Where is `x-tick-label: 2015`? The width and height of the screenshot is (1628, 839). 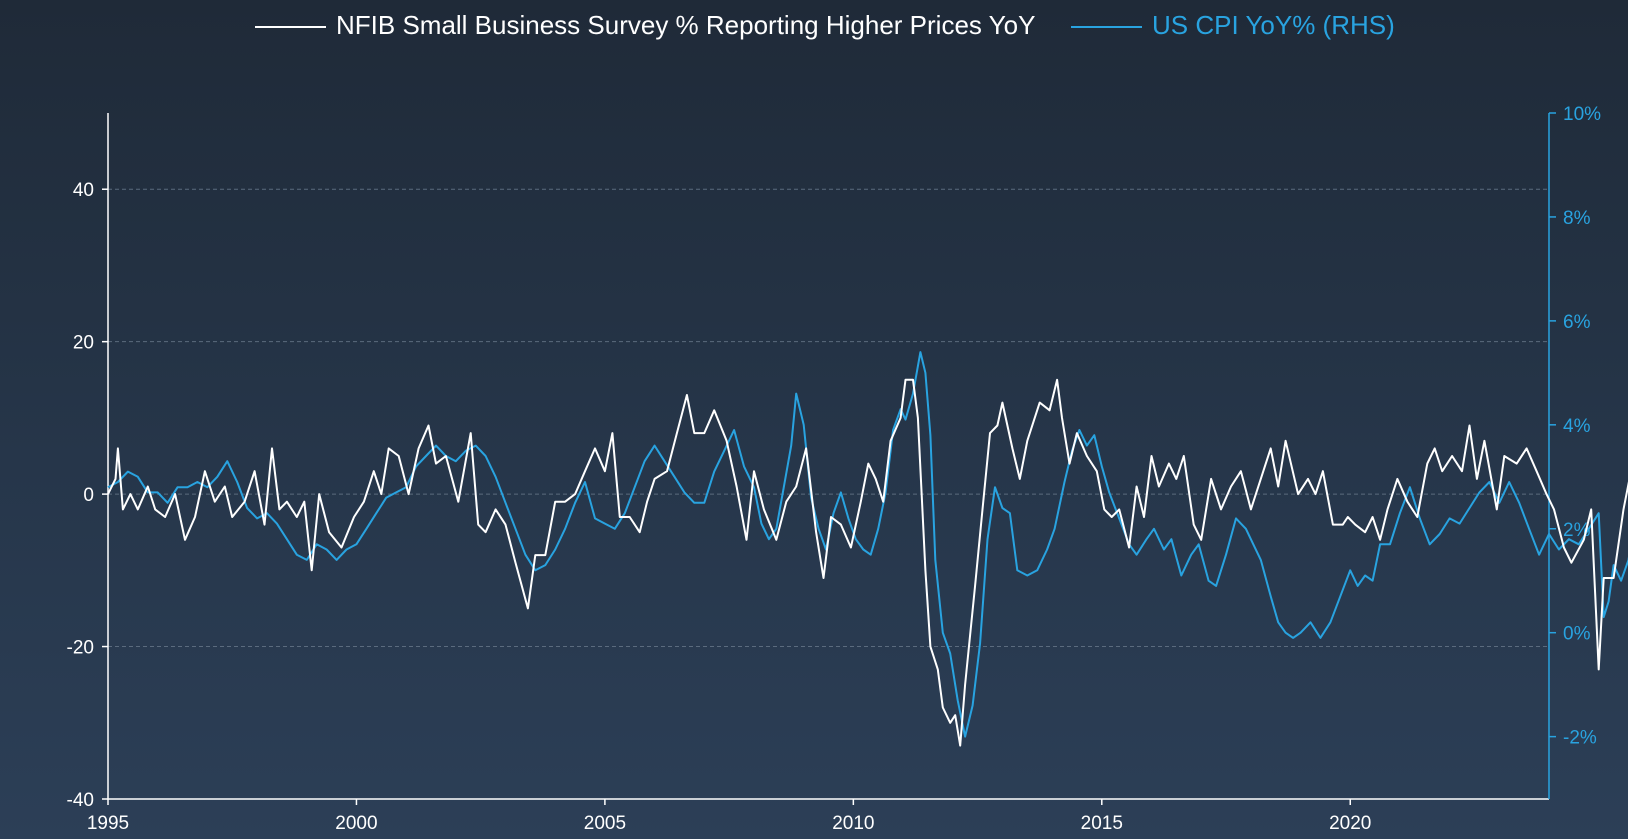 x-tick-label: 2015 is located at coordinates (1102, 823).